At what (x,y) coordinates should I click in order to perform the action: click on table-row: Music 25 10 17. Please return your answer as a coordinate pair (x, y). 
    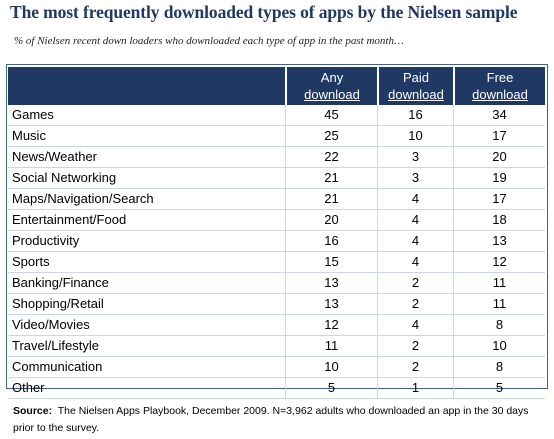
    Looking at the image, I should click on (276, 136).